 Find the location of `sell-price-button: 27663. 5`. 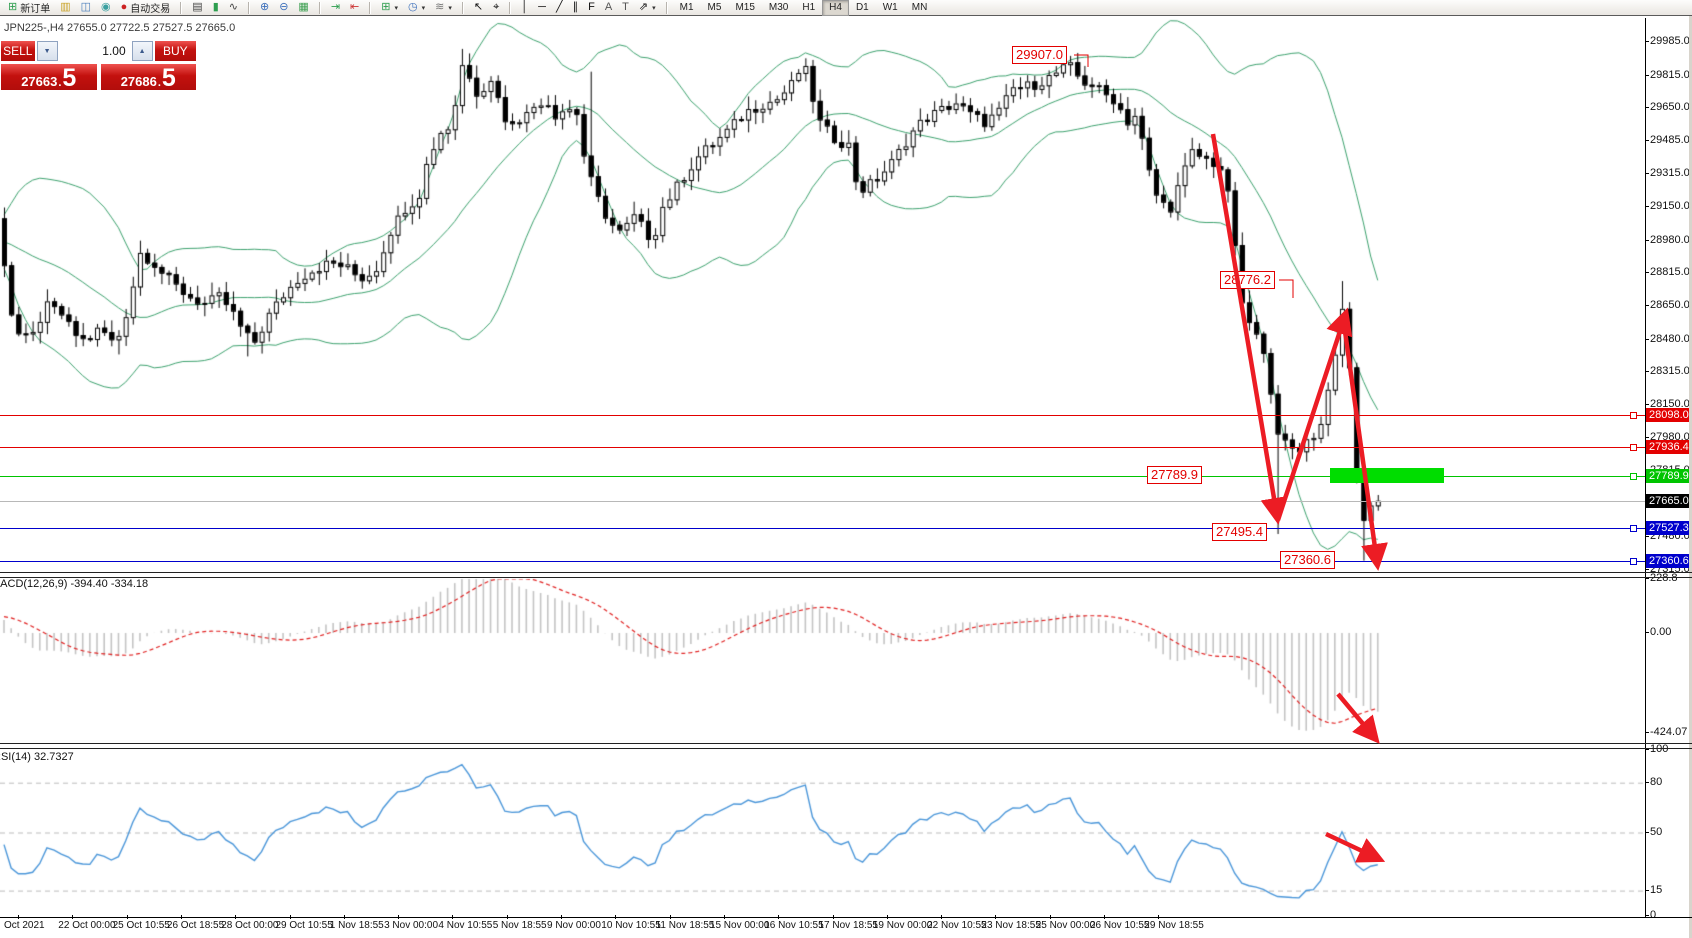

sell-price-button: 27663. 5 is located at coordinates (49, 77).